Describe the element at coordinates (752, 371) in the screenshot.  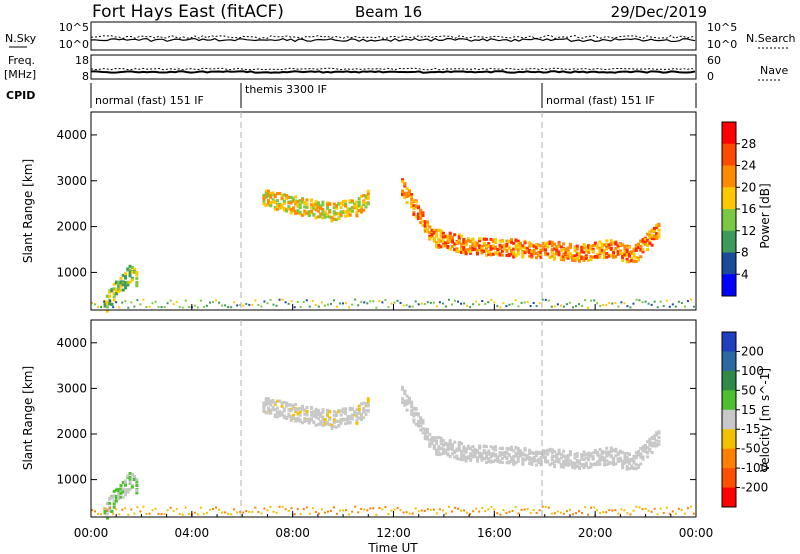
I see `colorbar-tick-label: 100` at that location.